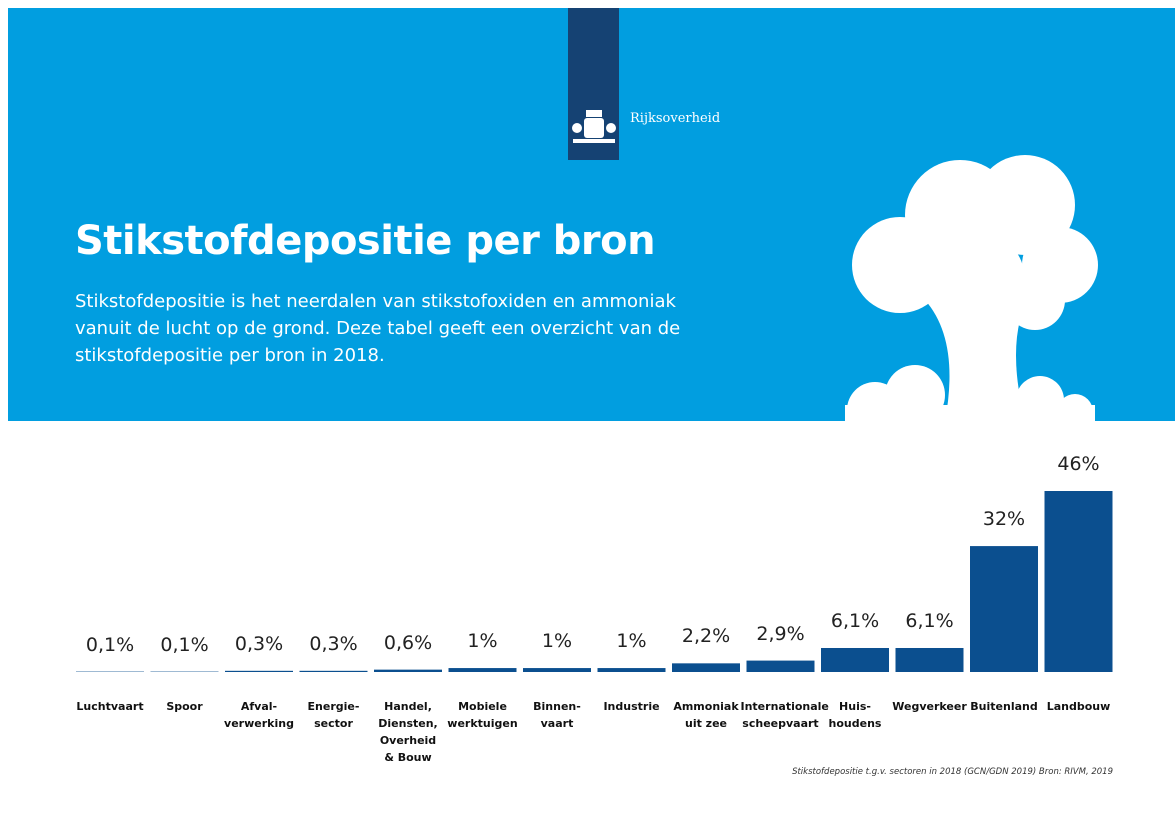  I want to click on value-label: 46%, so click(1078, 464).